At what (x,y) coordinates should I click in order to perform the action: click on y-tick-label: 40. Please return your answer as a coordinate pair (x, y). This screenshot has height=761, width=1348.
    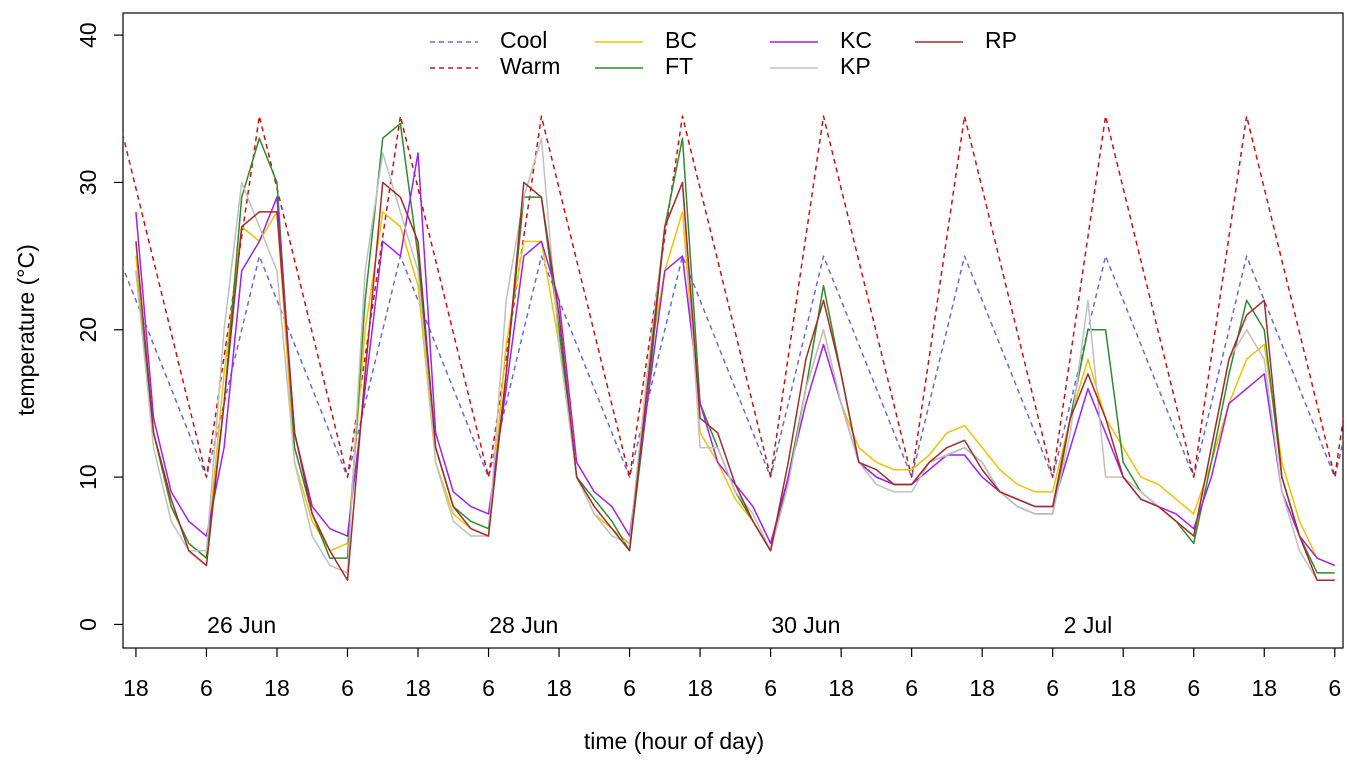
    Looking at the image, I should click on (88, 35).